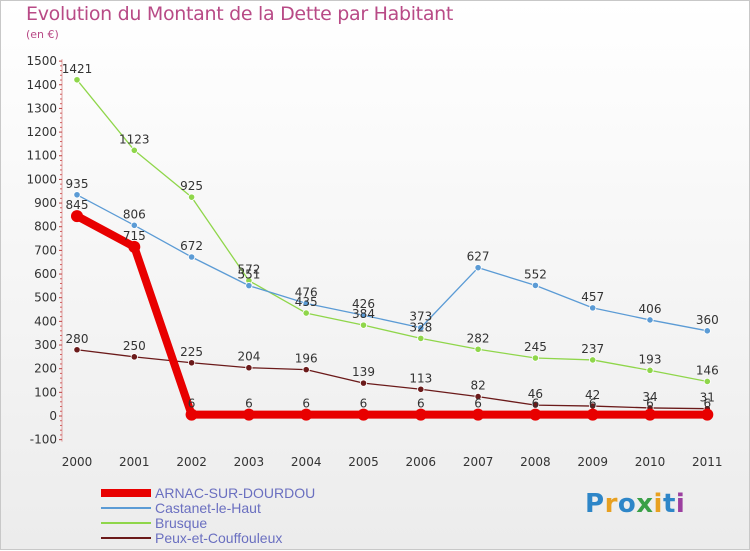 The width and height of the screenshot is (750, 551). I want to click on x-tick-label: 2003, so click(249, 462).